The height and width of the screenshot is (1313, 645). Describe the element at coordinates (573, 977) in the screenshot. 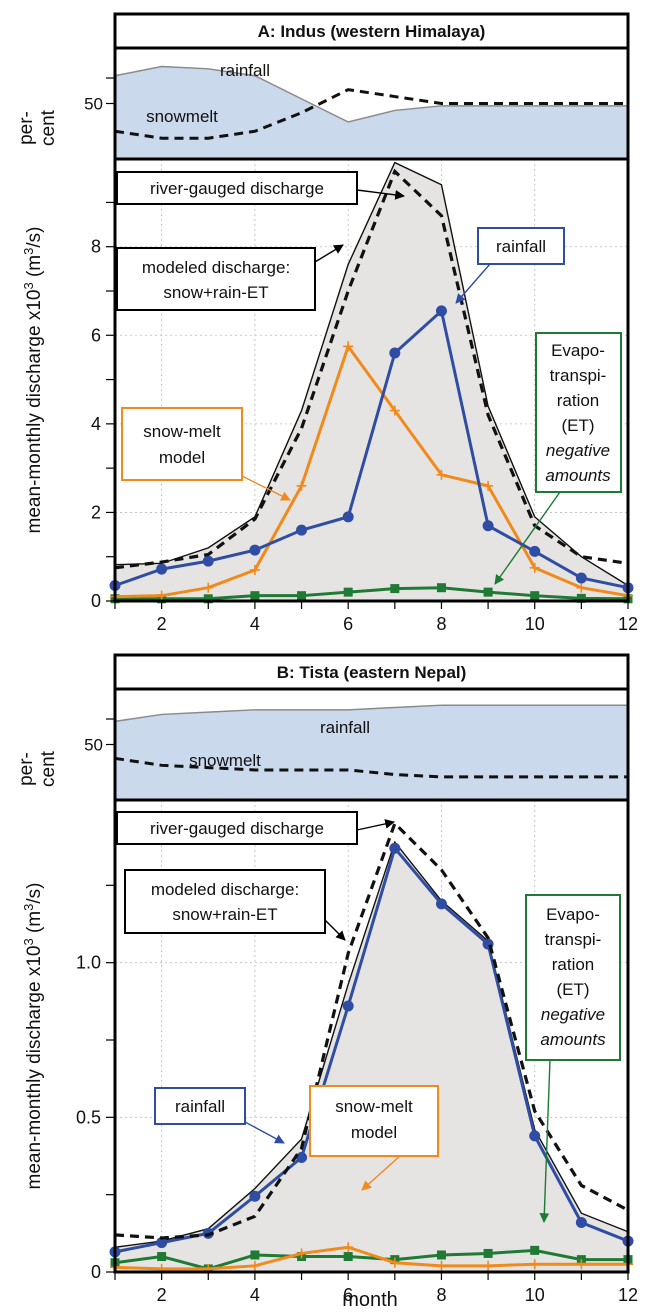

I see `et-annotation-box` at that location.